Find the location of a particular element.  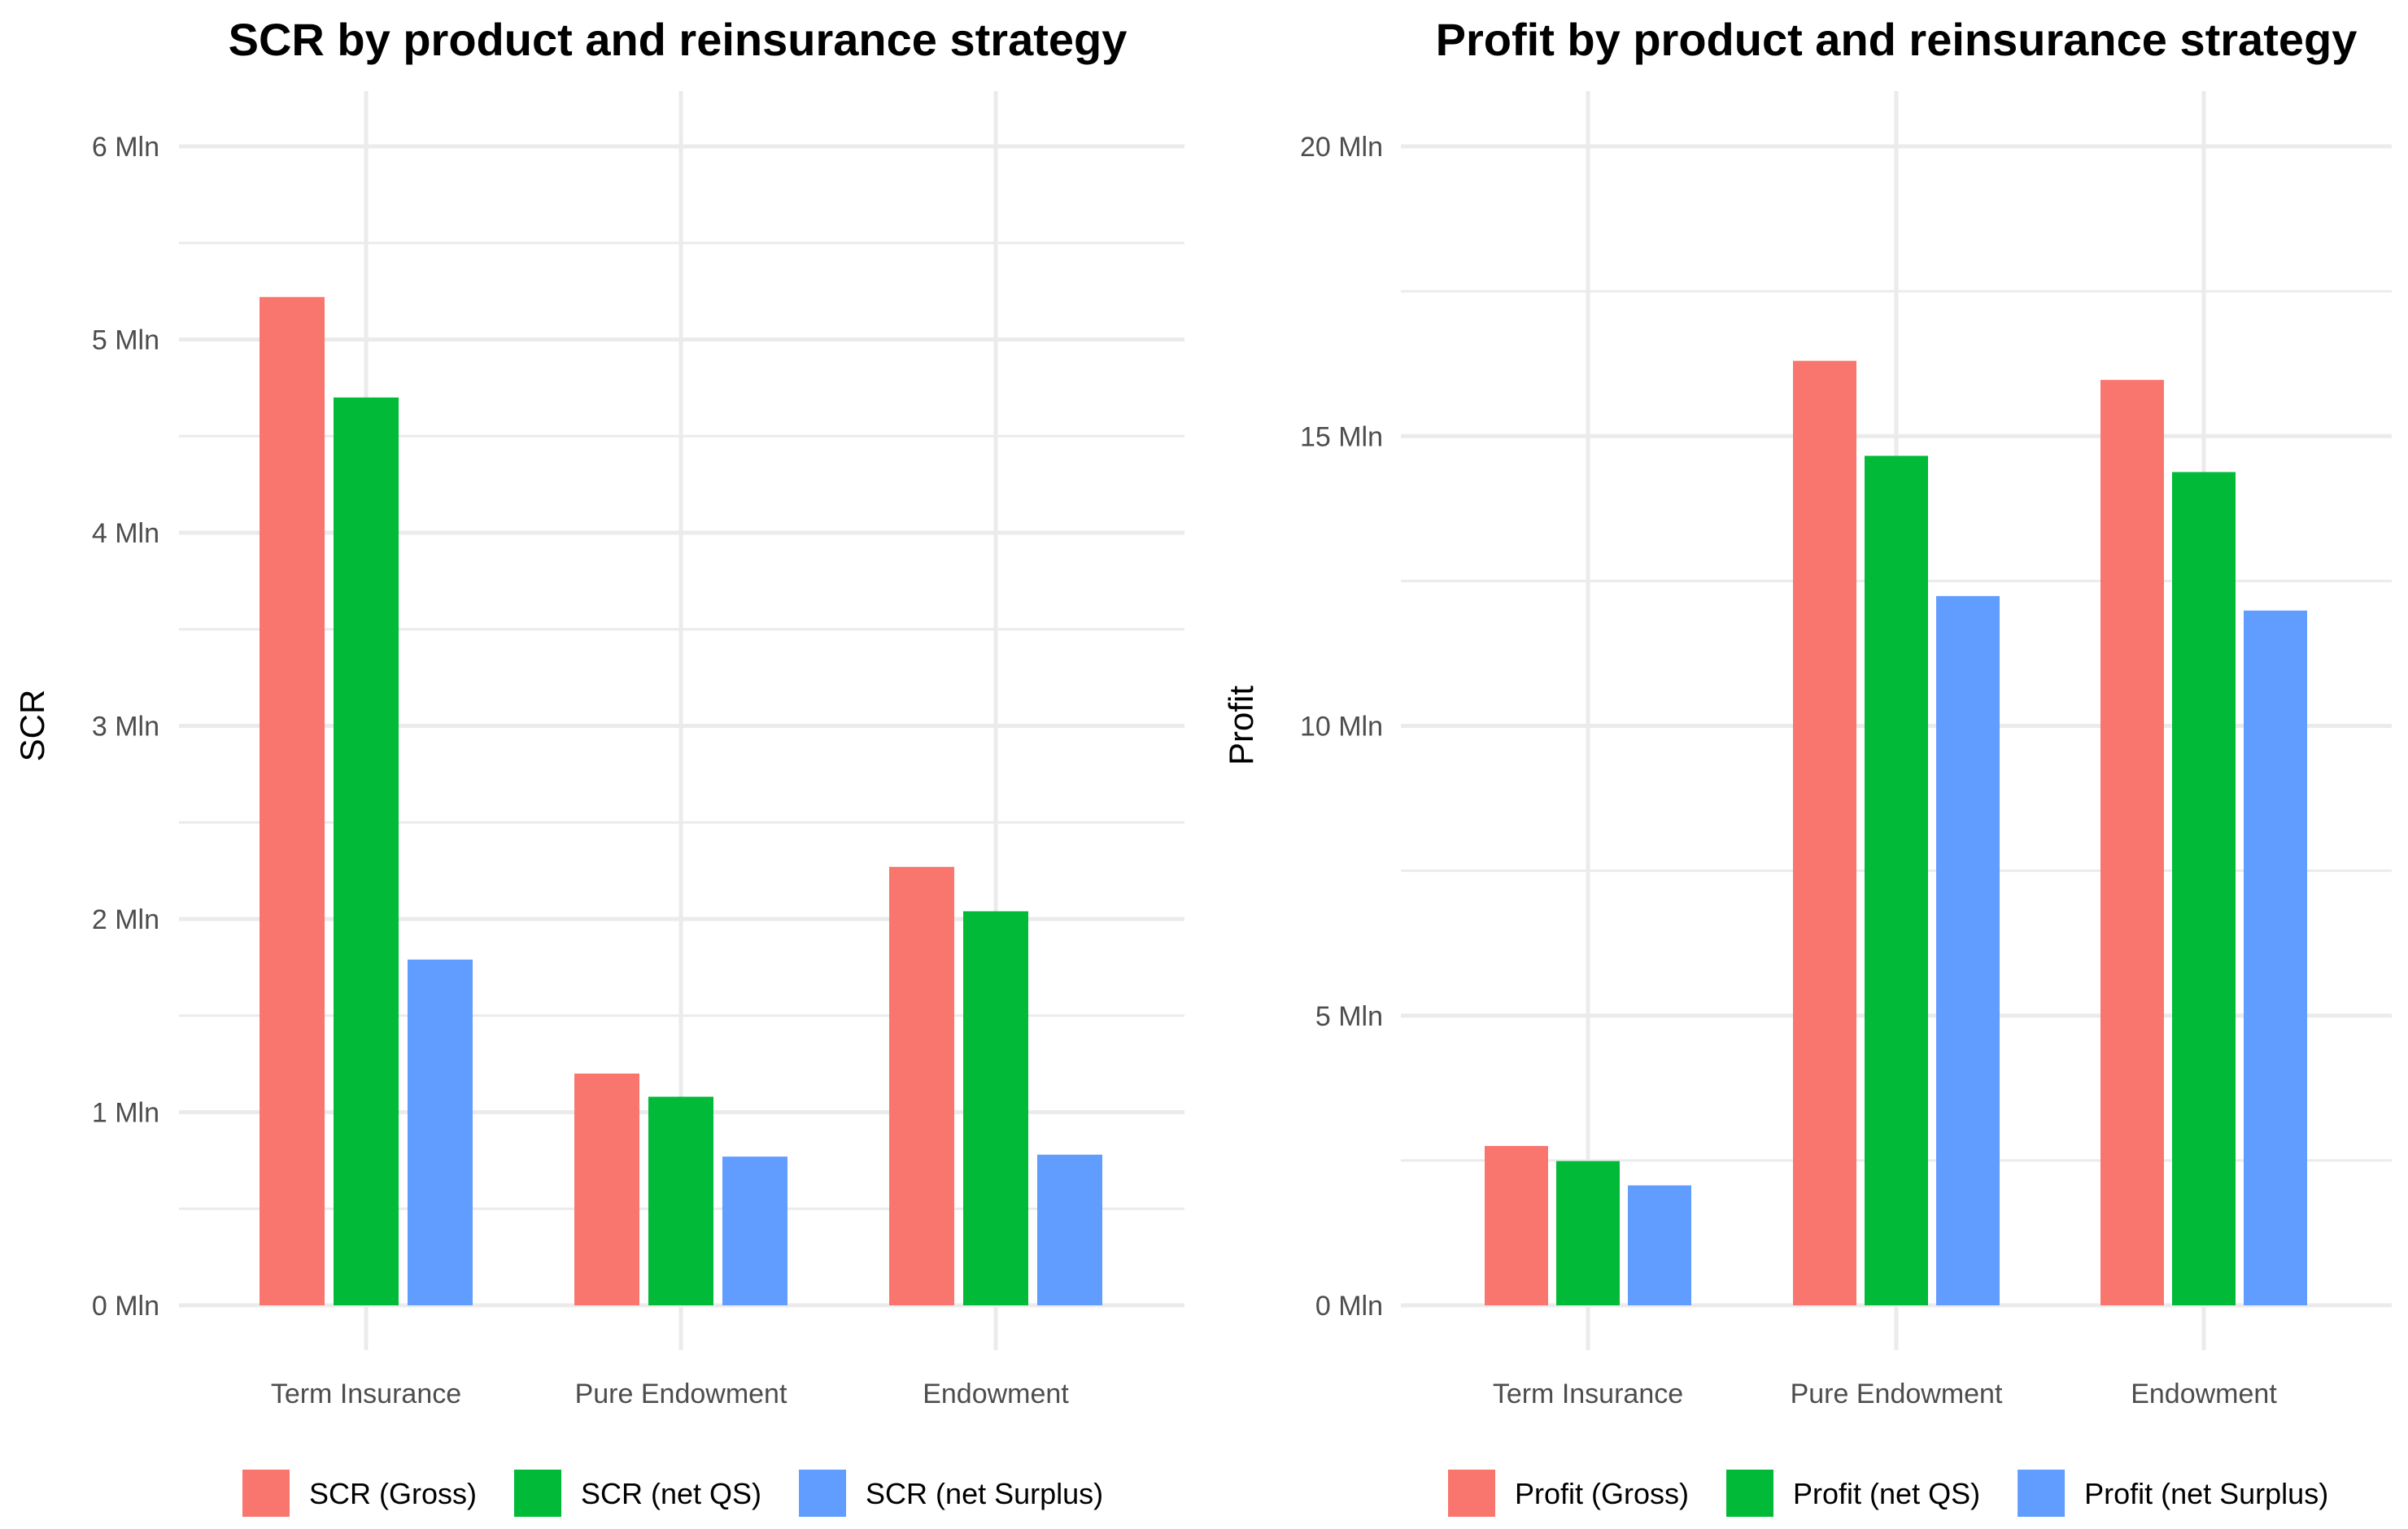

scr-y-ticks: 0 Mln 1 Mln 2 Mln 3 Mln 4 Mln 5 Mln 6 Mln is located at coordinates (125, 727).